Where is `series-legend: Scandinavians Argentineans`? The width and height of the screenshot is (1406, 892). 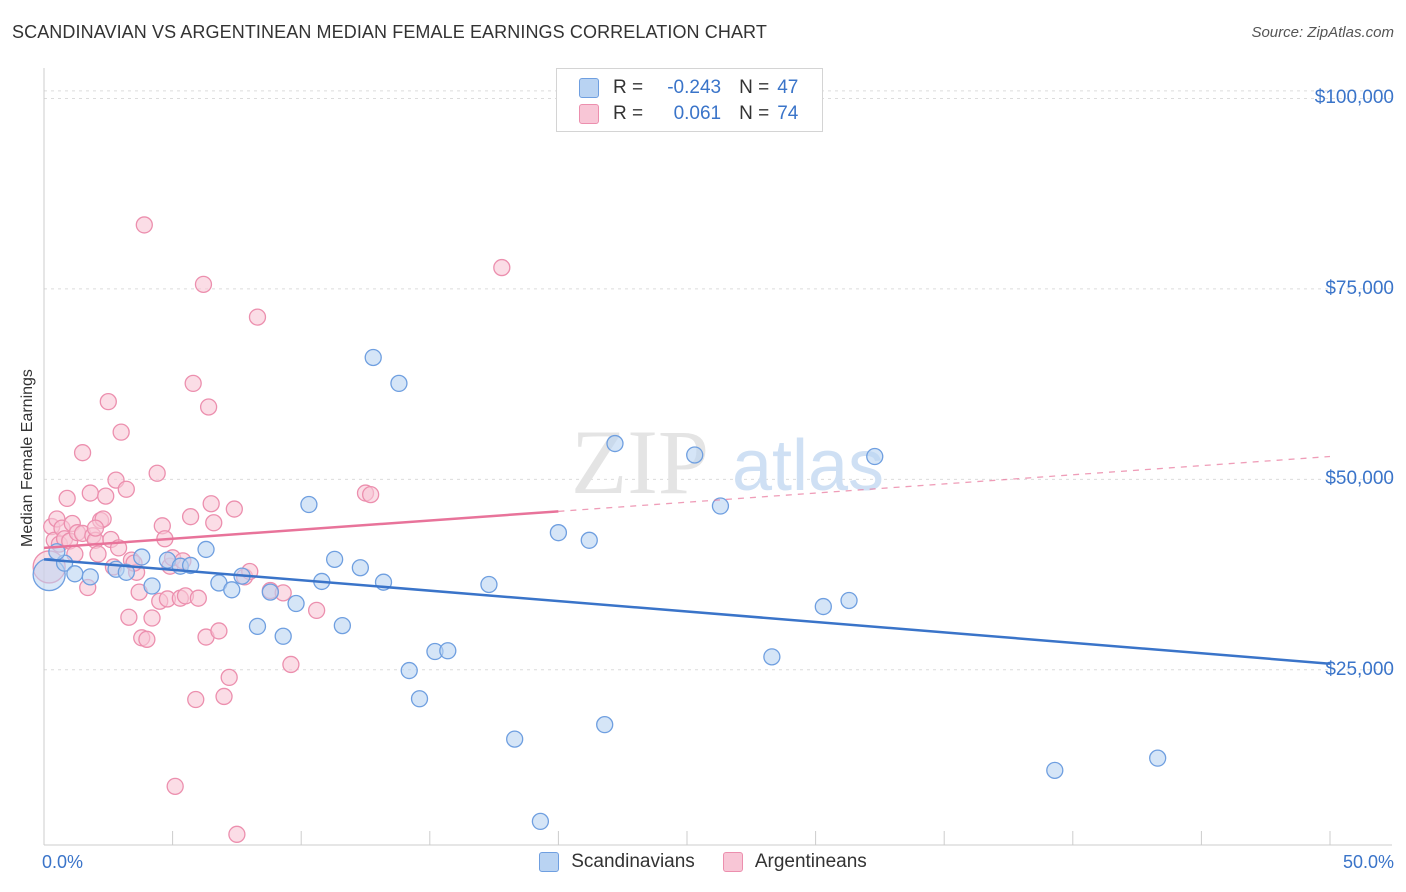 series-legend: Scandinavians Argentineans is located at coordinates (703, 862).